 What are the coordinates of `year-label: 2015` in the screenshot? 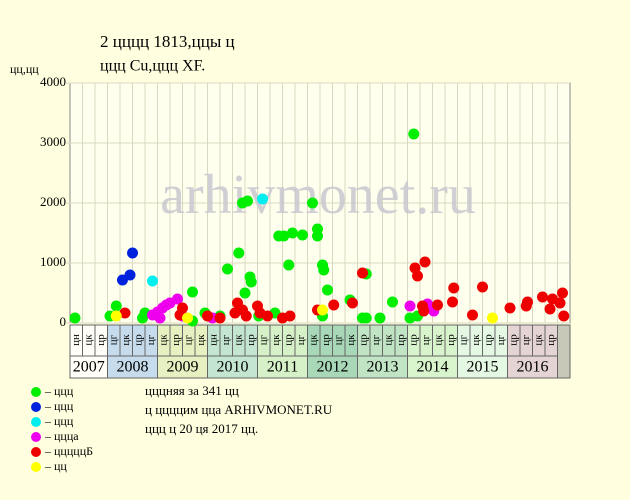 It's located at (483, 367).